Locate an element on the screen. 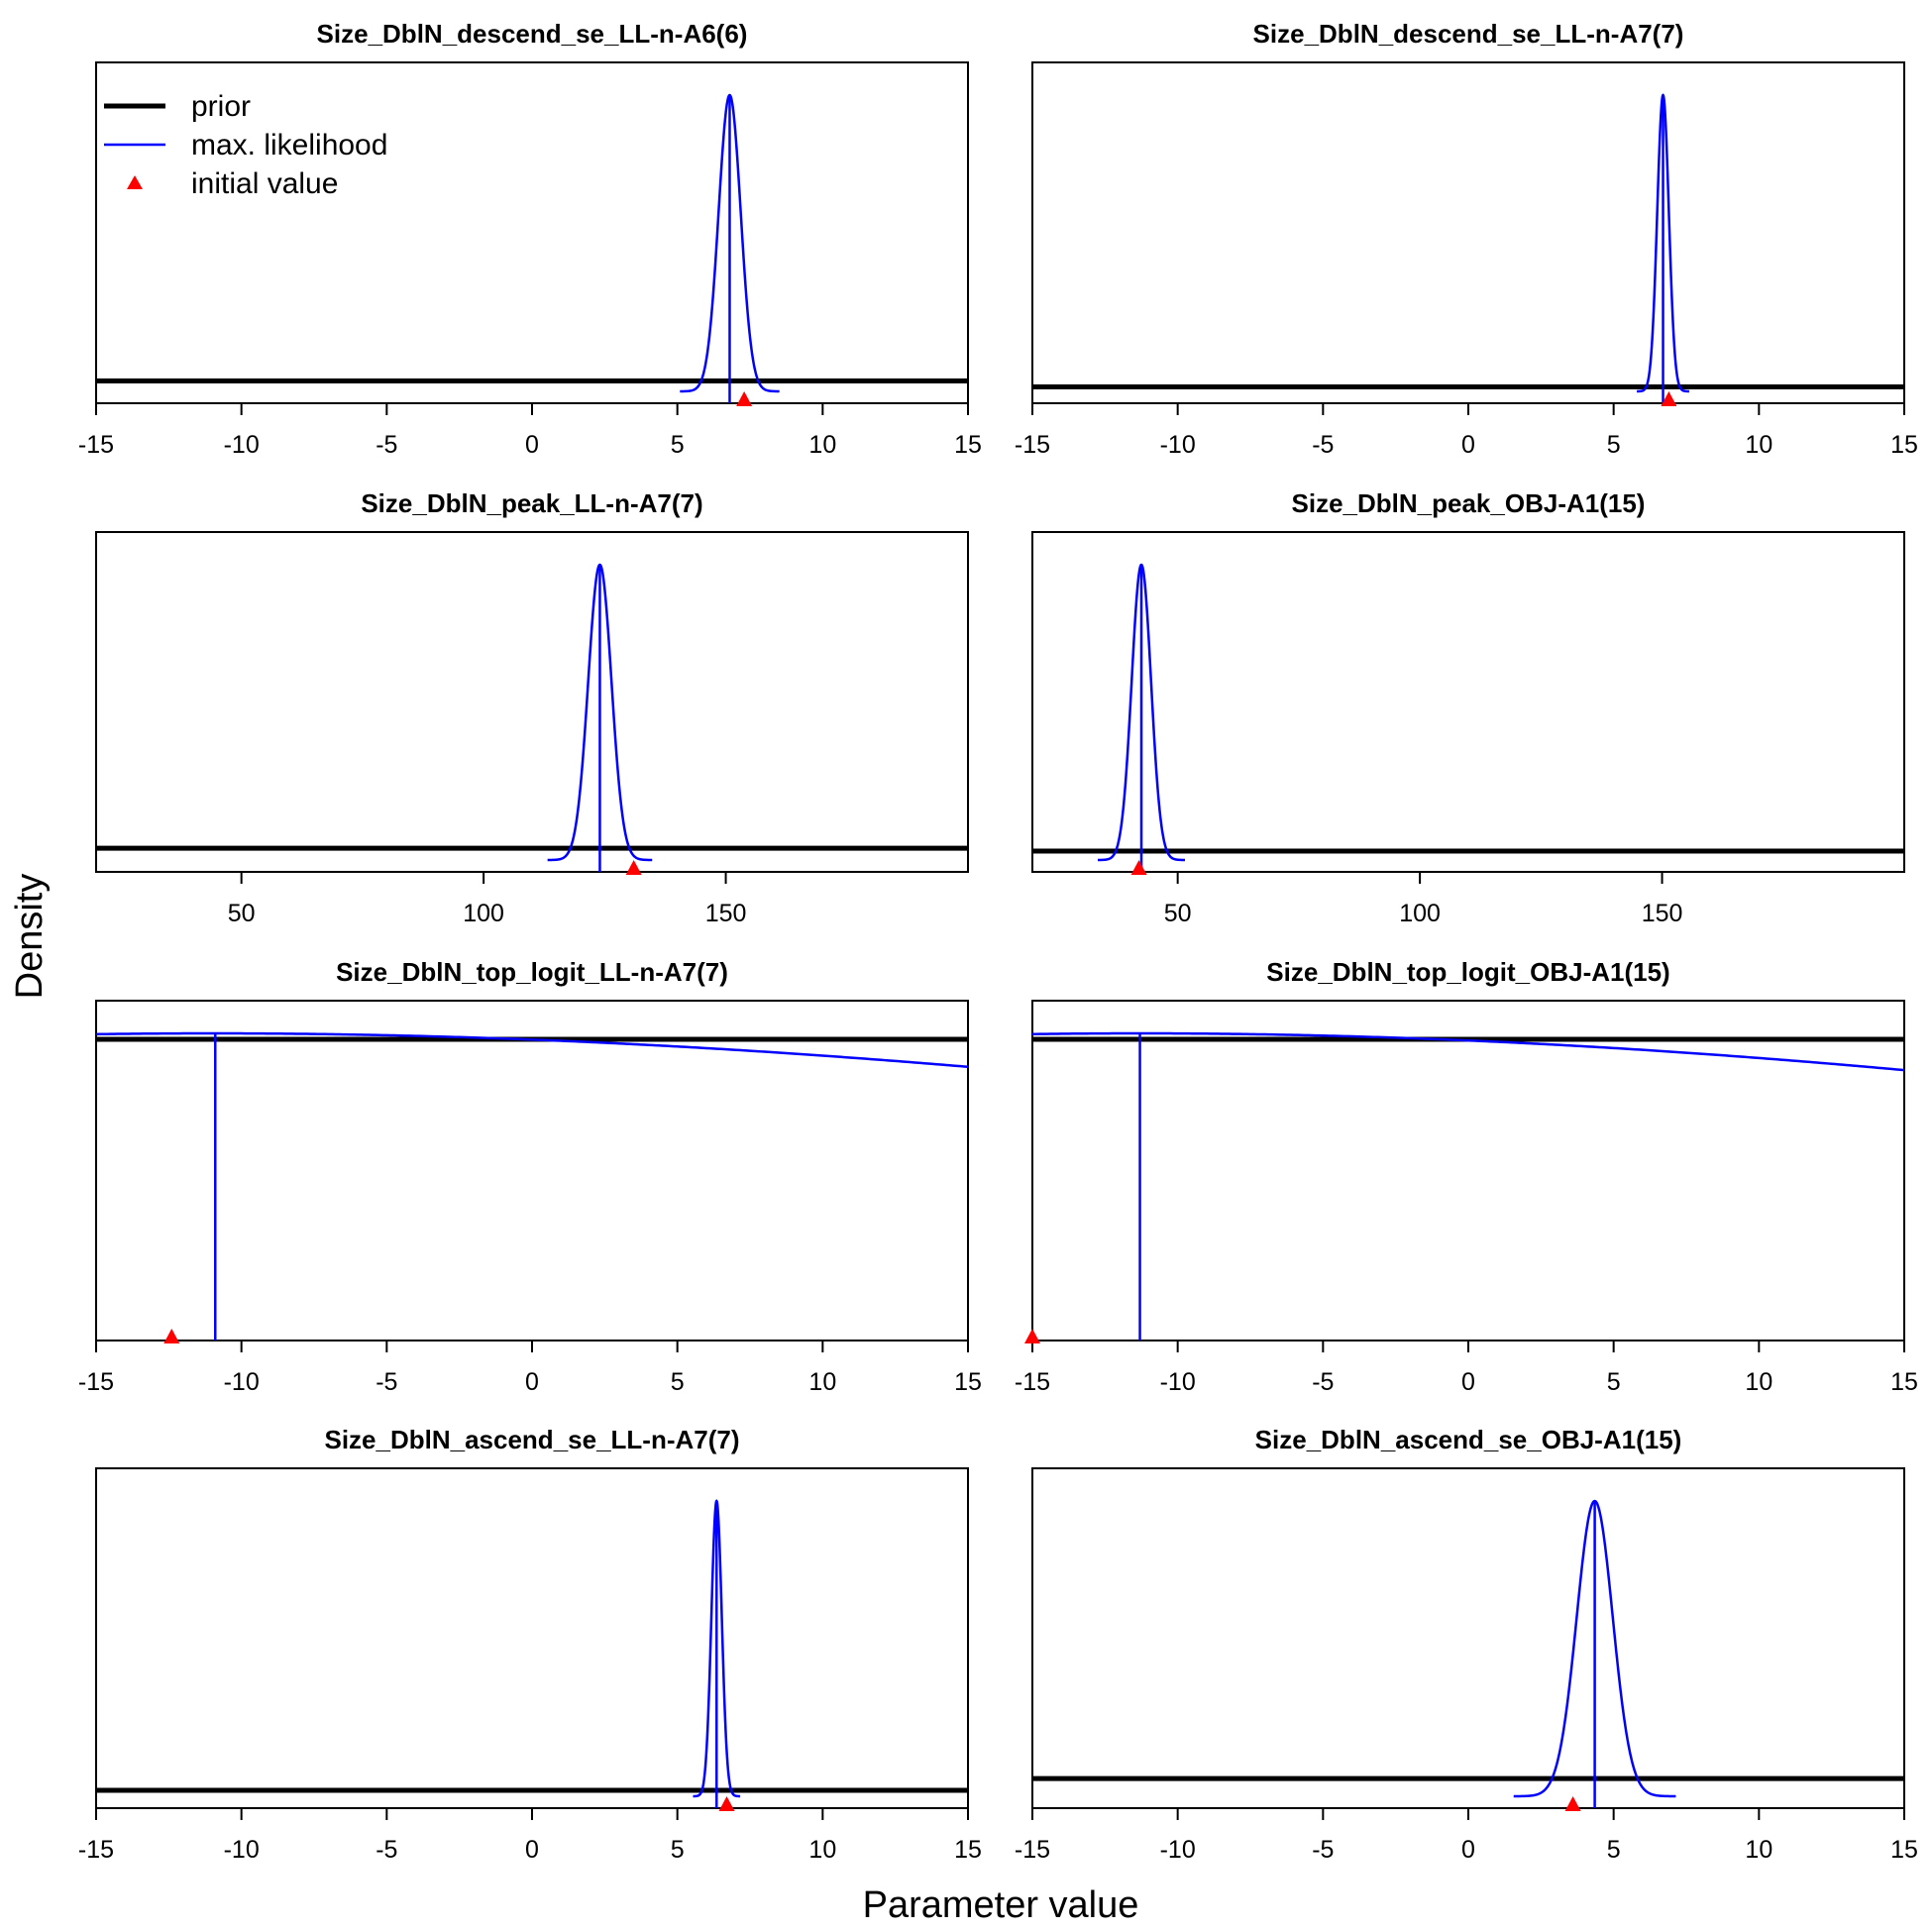 The image size is (1932, 1932). legend-label: prior is located at coordinates (221, 106).